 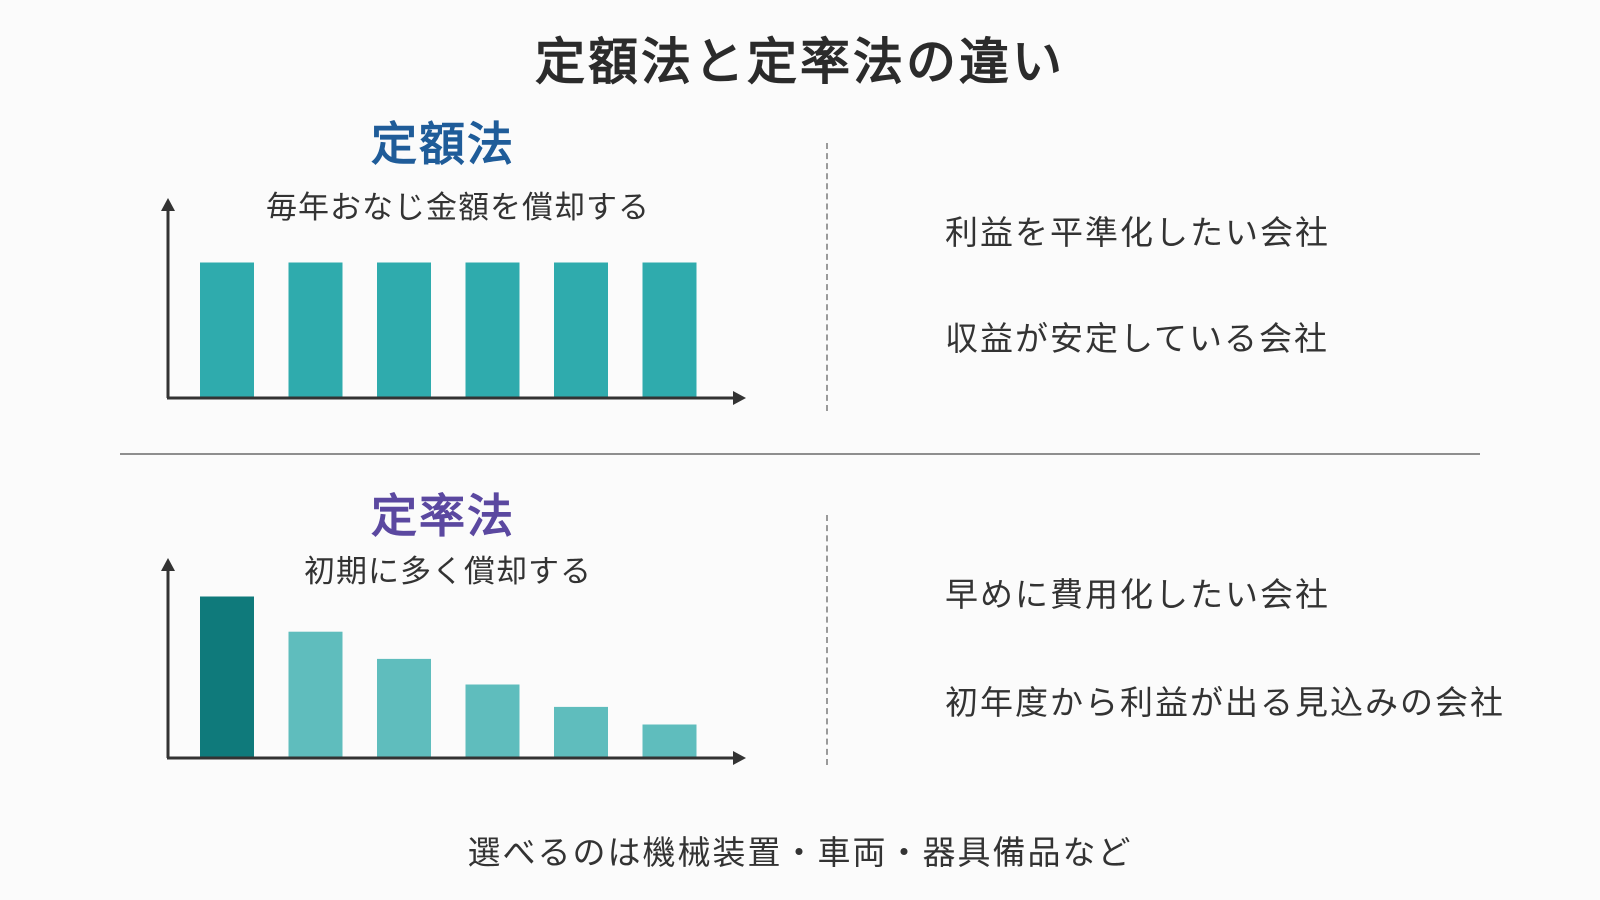 I want to click on straight-line-title: 定額法, so click(x=443, y=144).